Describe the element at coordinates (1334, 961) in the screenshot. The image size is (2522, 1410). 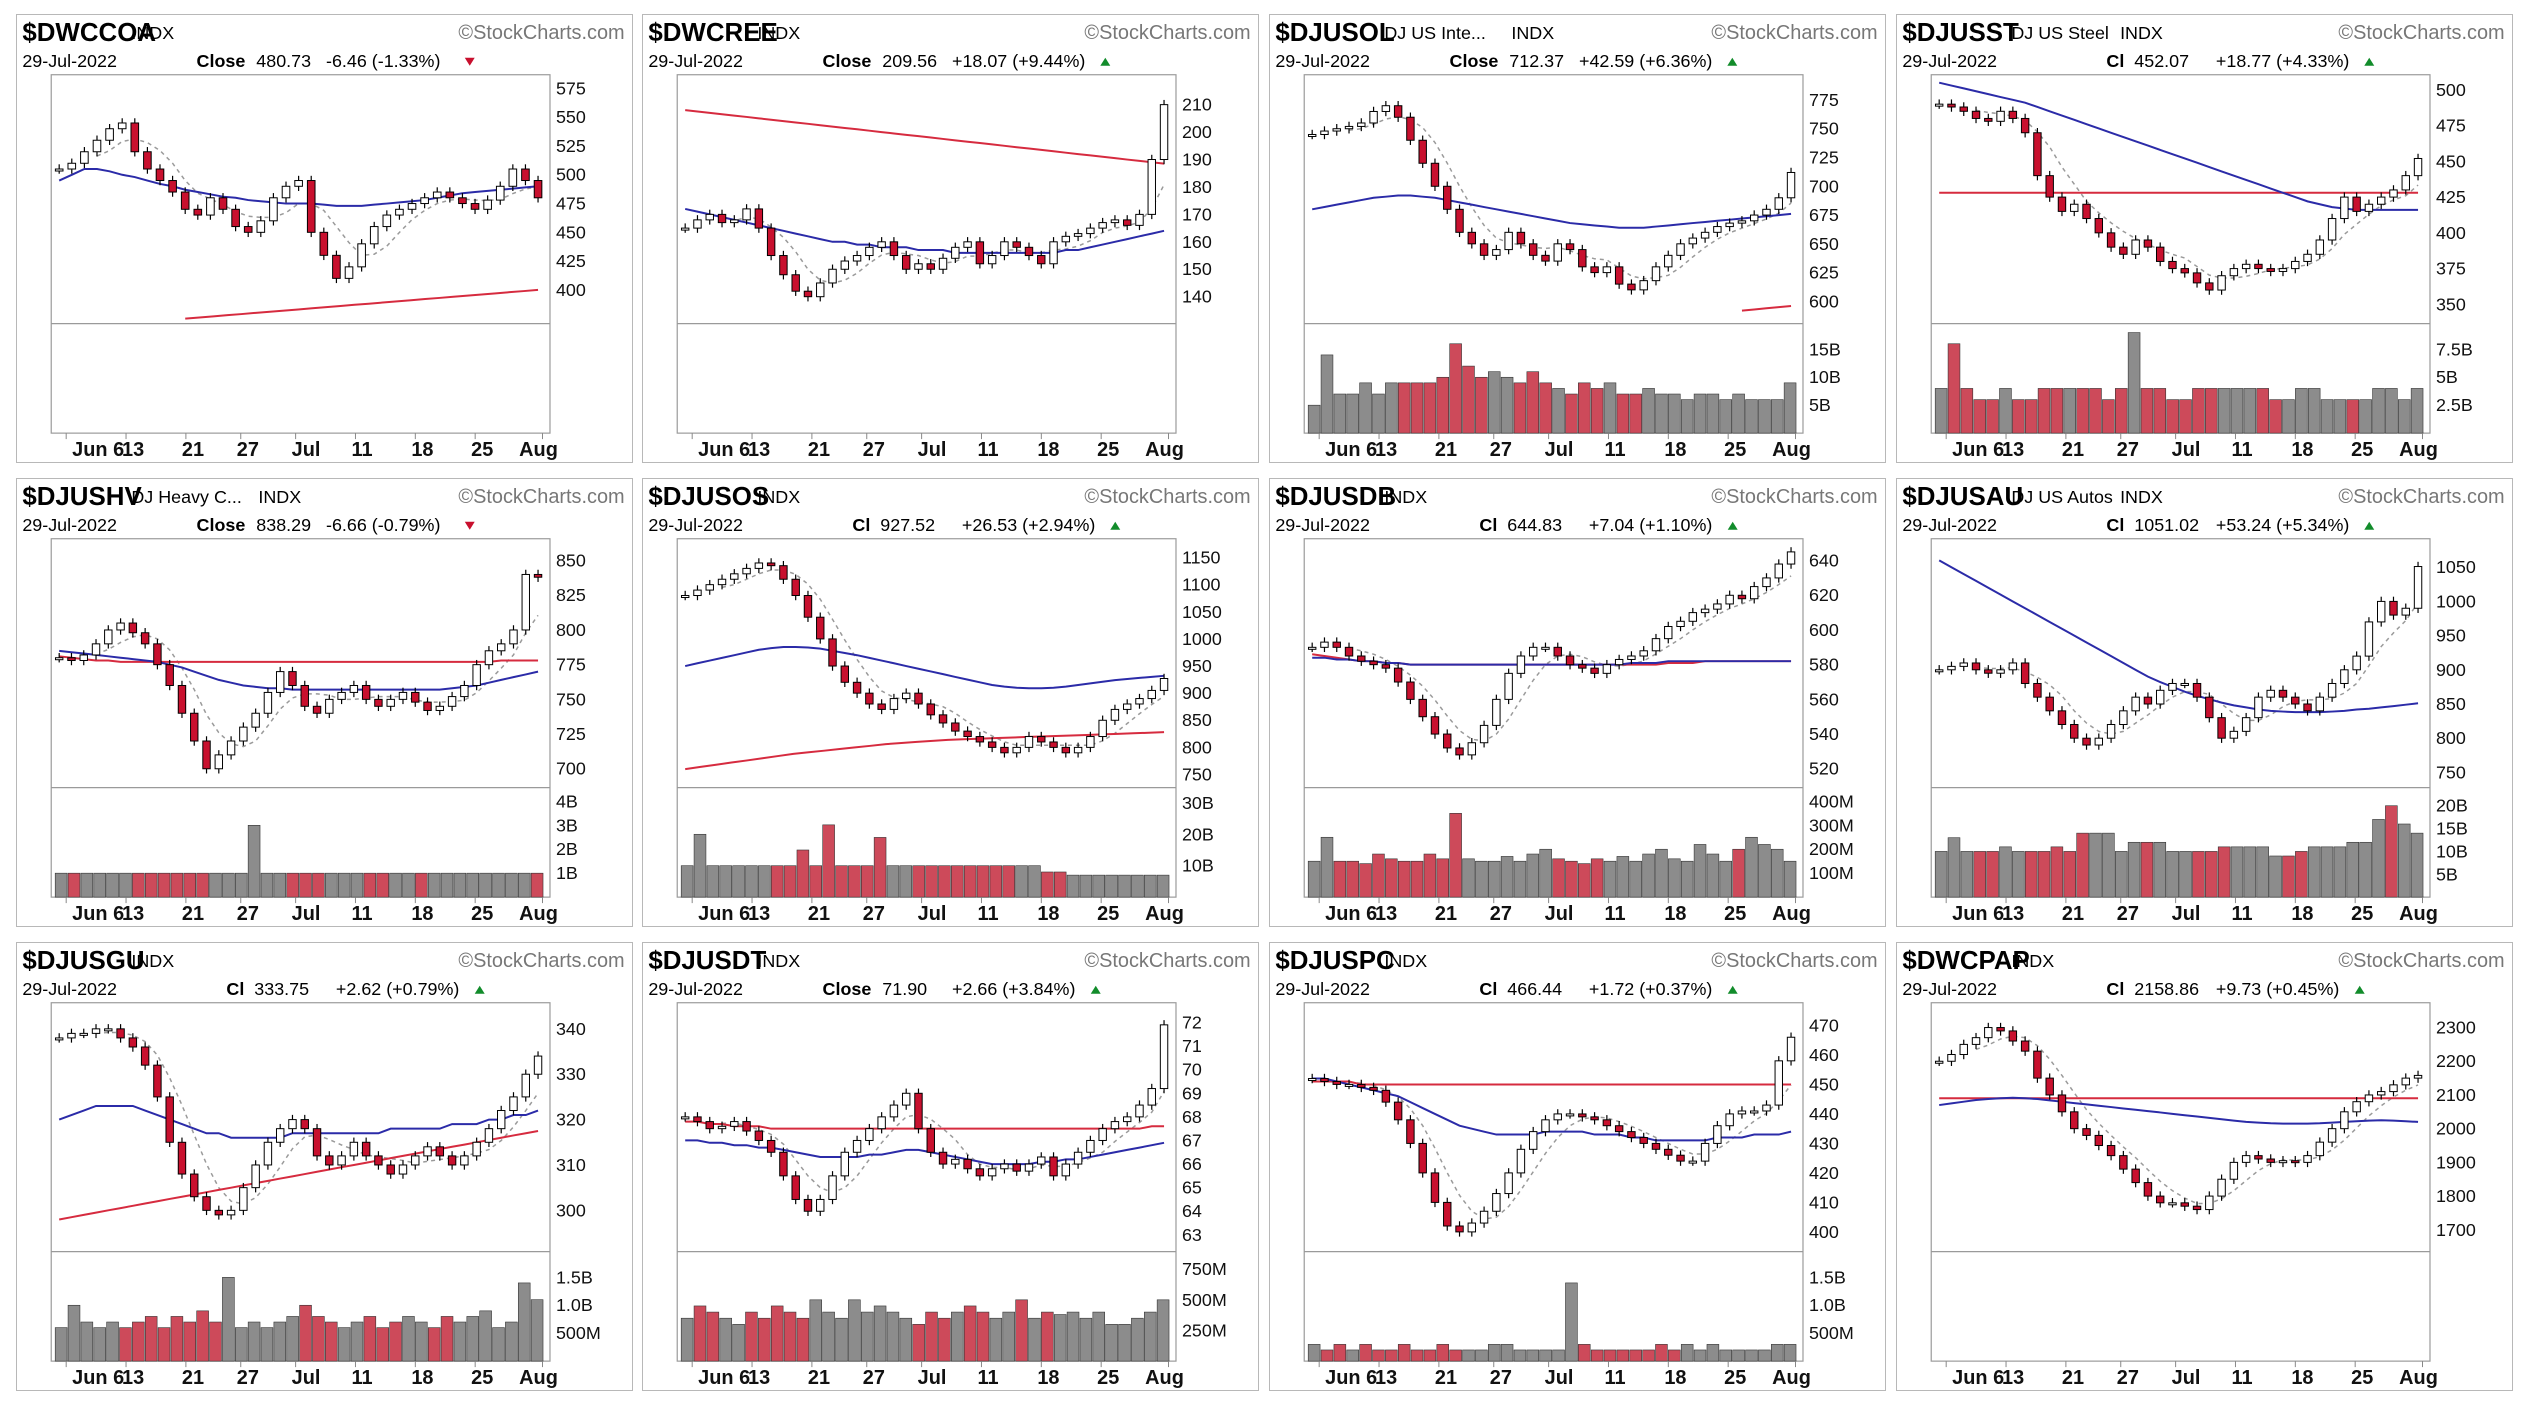
I see `ticker-symbol: $DJUSPC` at that location.